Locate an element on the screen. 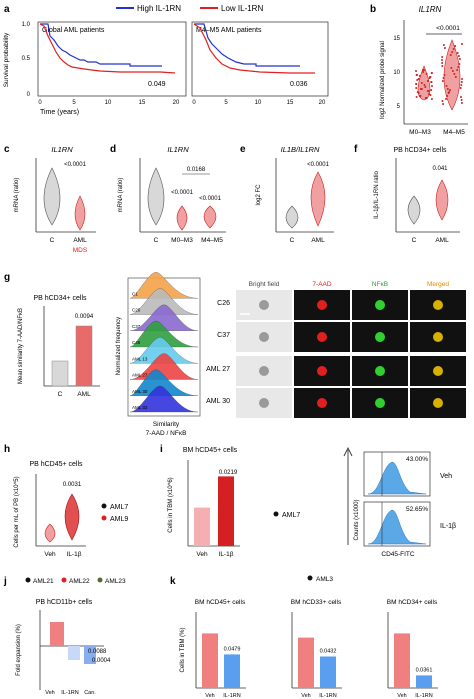 The image size is (474, 699). panel-c: c IL1RN mRNA (ratio) <0.0001 C AML MDS is located at coordinates (50, 199).